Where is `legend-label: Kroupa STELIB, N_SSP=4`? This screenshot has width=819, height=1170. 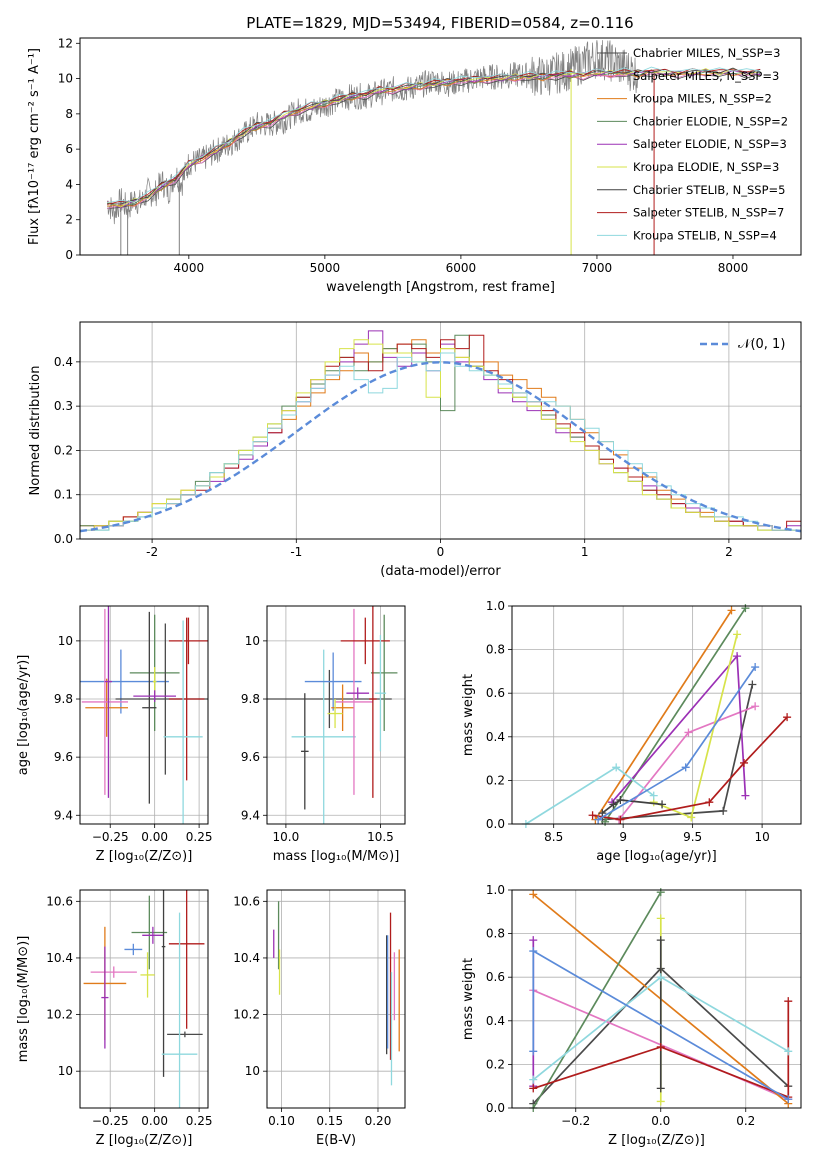
legend-label: Kroupa STELIB, N_SSP=4 is located at coordinates (705, 235).